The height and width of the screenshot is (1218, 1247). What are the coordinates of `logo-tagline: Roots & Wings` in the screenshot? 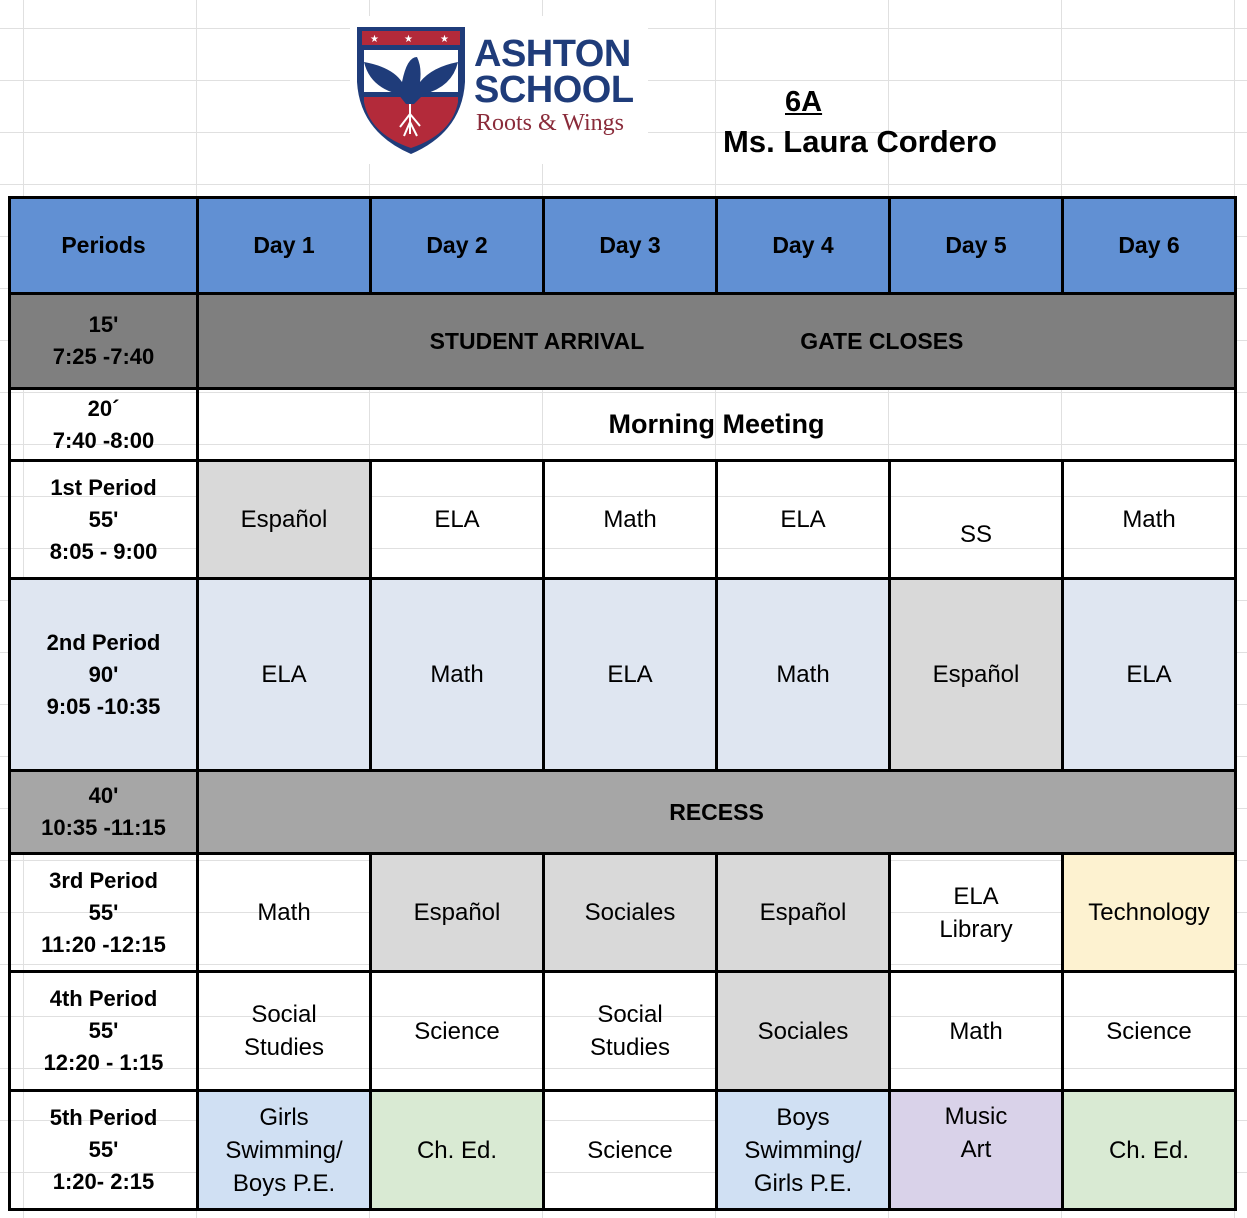 It's located at (550, 123).